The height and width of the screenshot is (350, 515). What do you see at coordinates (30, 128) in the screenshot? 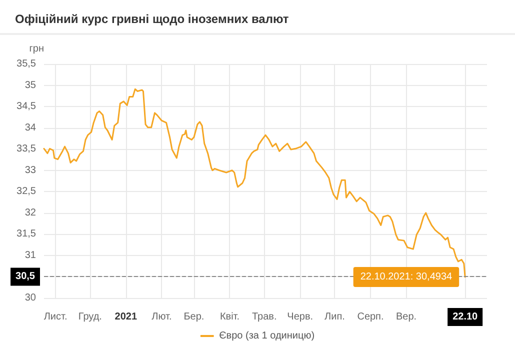
I see `y-tick-label: 34` at bounding box center [30, 128].